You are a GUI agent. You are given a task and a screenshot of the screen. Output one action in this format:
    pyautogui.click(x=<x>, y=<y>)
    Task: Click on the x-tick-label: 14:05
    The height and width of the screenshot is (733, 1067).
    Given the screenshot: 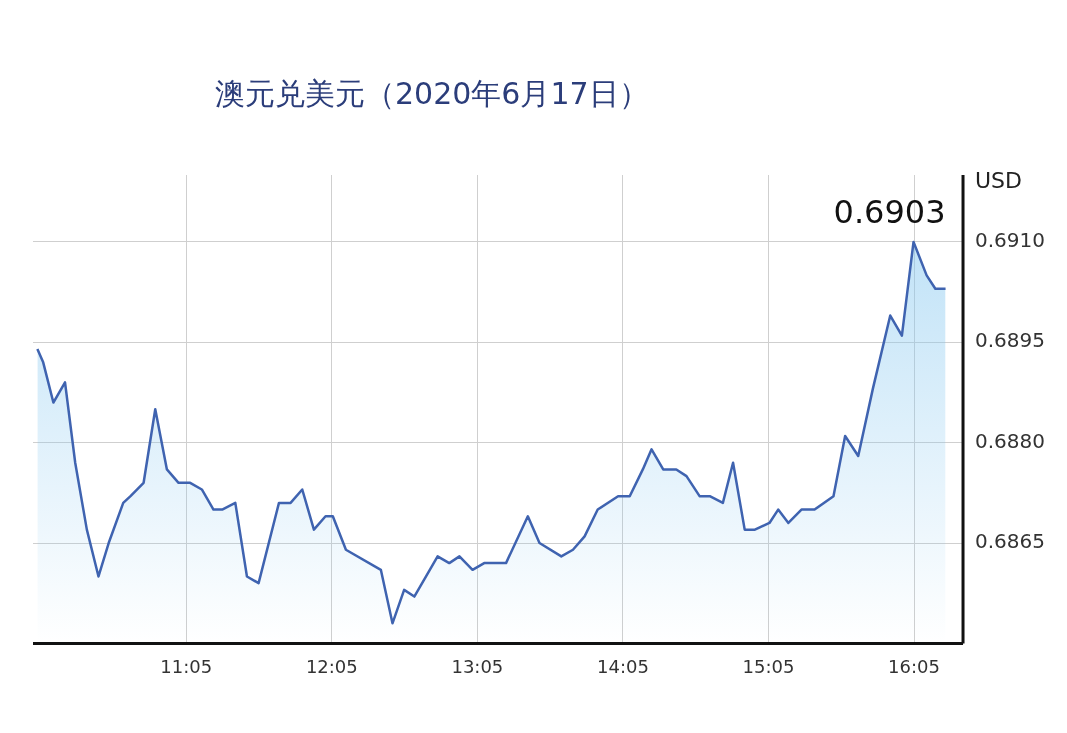 What is the action you would take?
    pyautogui.click(x=622, y=666)
    